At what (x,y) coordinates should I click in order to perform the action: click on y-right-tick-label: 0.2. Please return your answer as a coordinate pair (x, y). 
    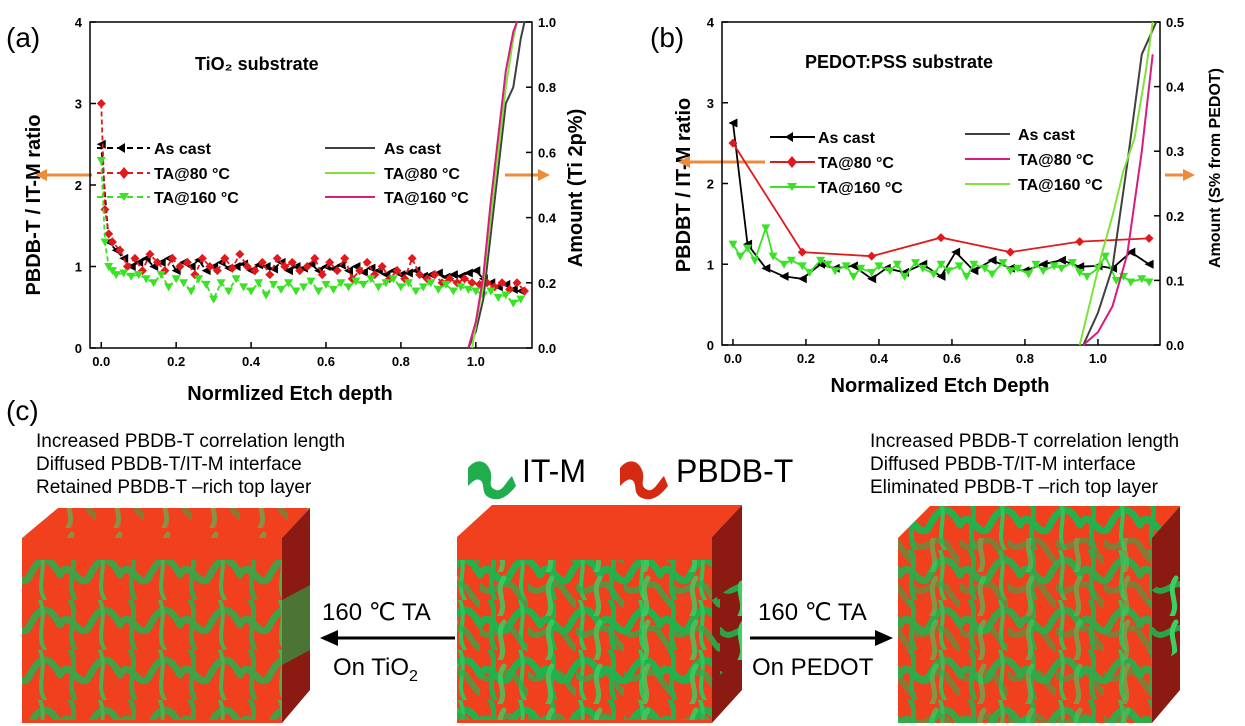
    Looking at the image, I should click on (547, 283).